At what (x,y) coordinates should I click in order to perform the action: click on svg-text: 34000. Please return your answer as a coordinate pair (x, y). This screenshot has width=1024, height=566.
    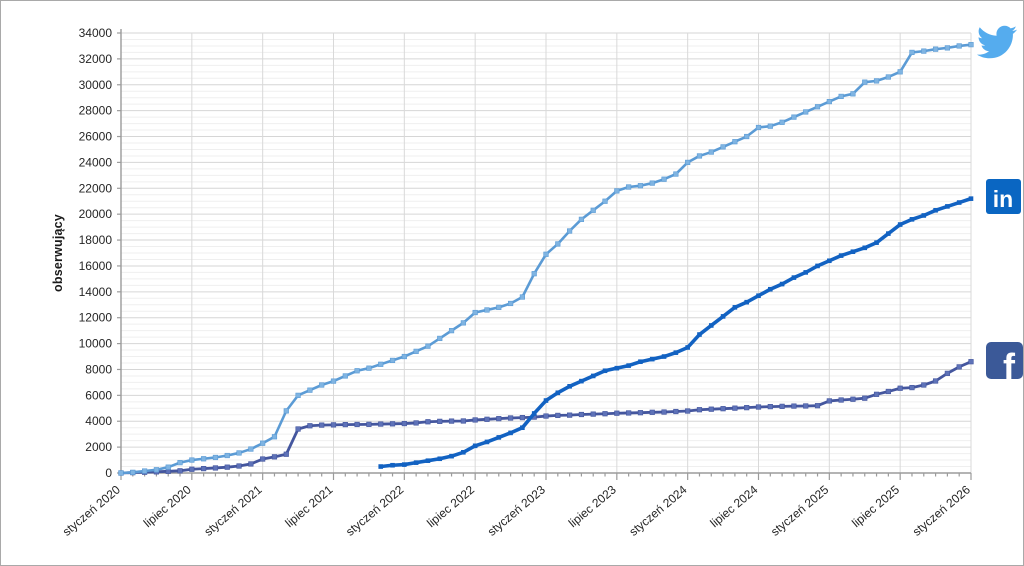
    Looking at the image, I should click on (96, 33).